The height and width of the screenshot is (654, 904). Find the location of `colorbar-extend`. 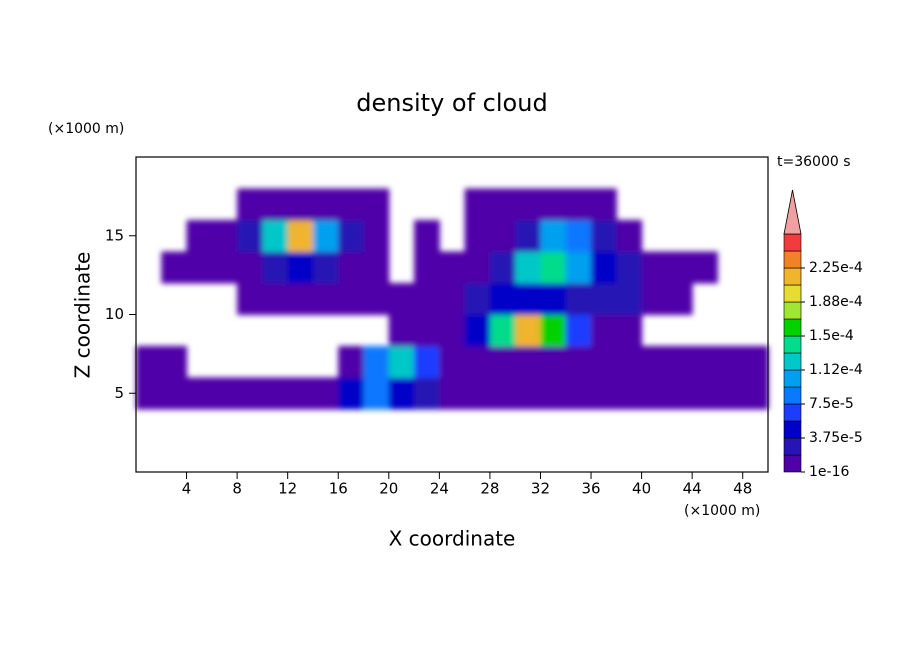

colorbar-extend is located at coordinates (792, 212).